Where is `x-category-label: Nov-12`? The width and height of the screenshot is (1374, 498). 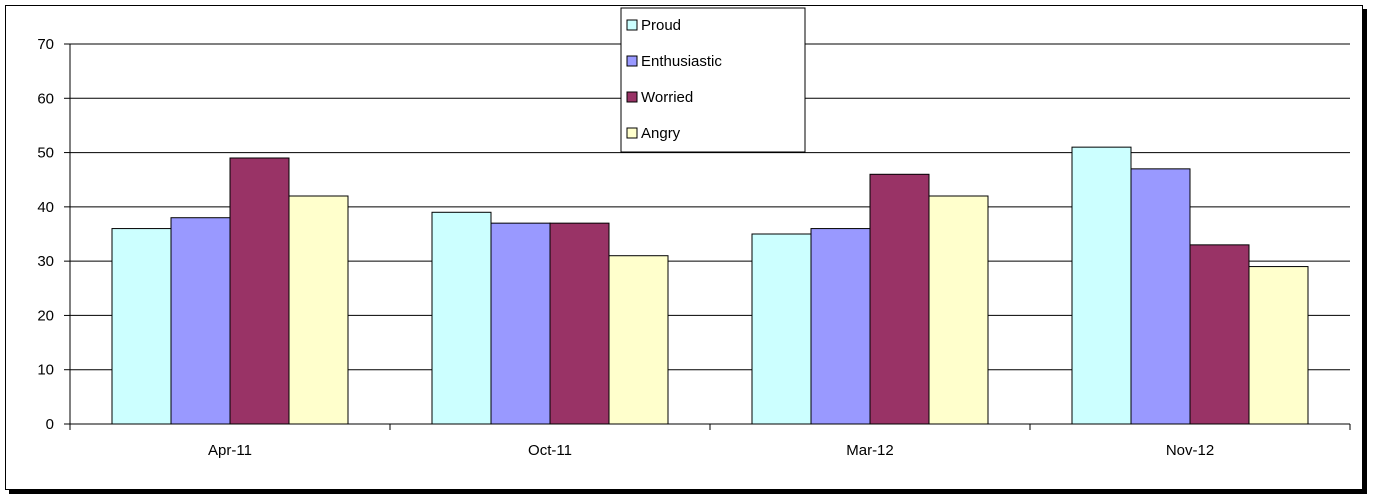
x-category-label: Nov-12 is located at coordinates (1190, 450).